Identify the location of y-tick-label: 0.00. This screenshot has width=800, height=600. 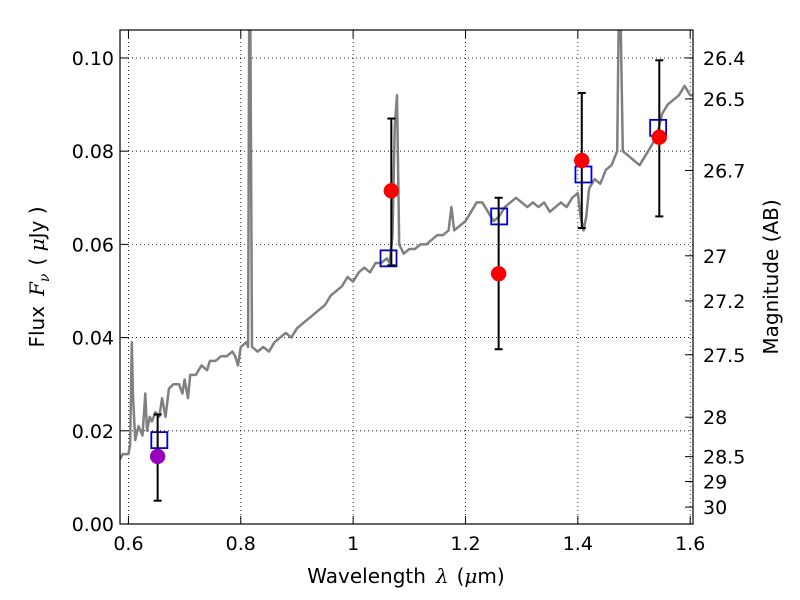
(93, 525).